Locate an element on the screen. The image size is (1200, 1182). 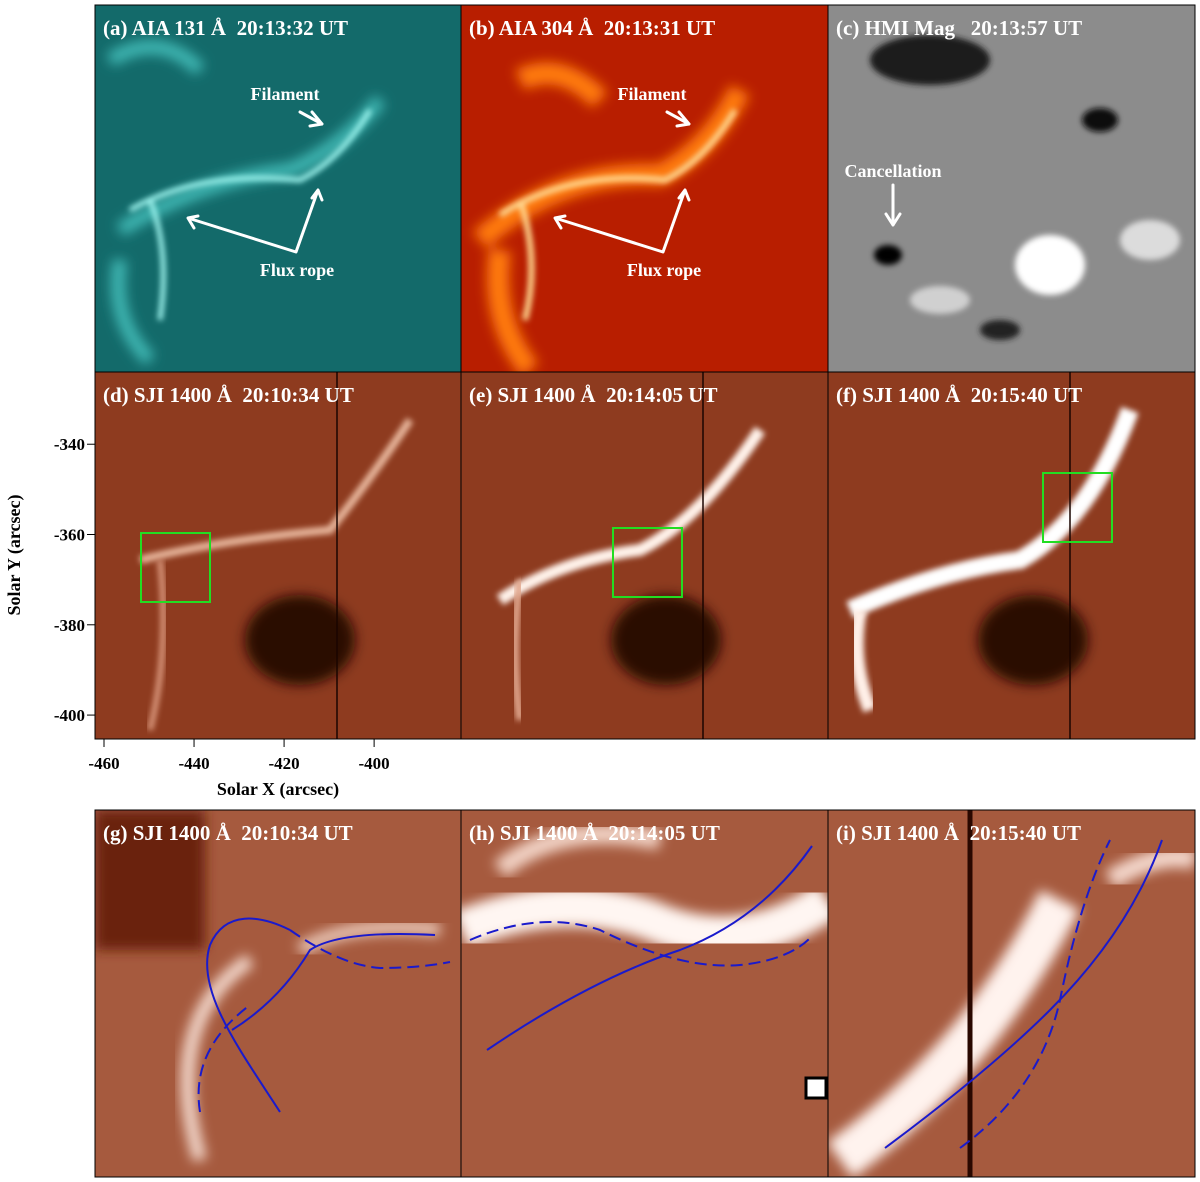
panel-label: (e) SJI 1400 Å 20:14:05 UT is located at coordinates (593, 395).